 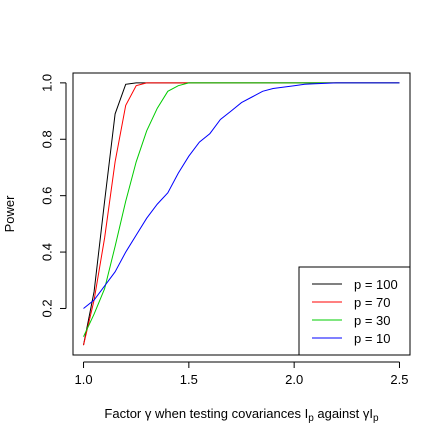 What do you see at coordinates (241, 374) in the screenshot?
I see `x-axis: 1.0 1.5 2.0 2.5` at bounding box center [241, 374].